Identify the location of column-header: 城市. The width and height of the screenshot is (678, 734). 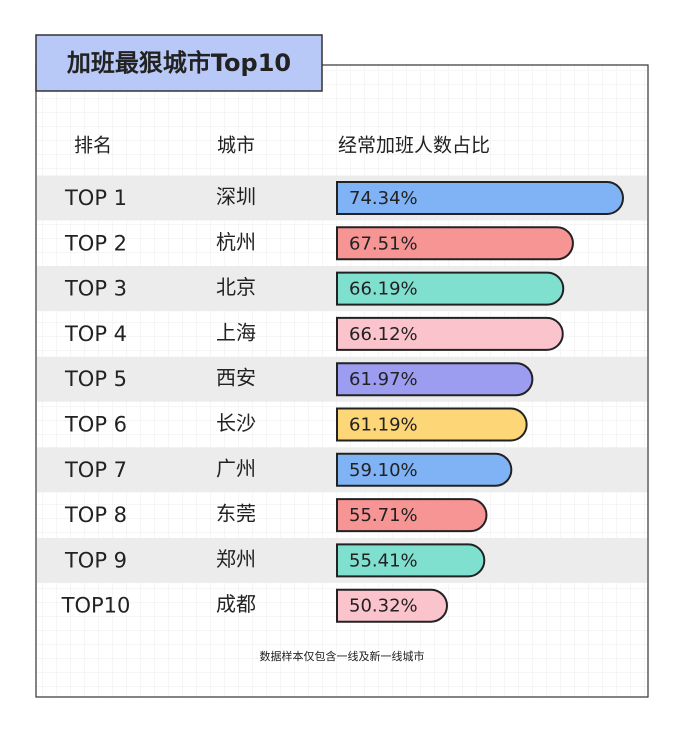
(236, 146).